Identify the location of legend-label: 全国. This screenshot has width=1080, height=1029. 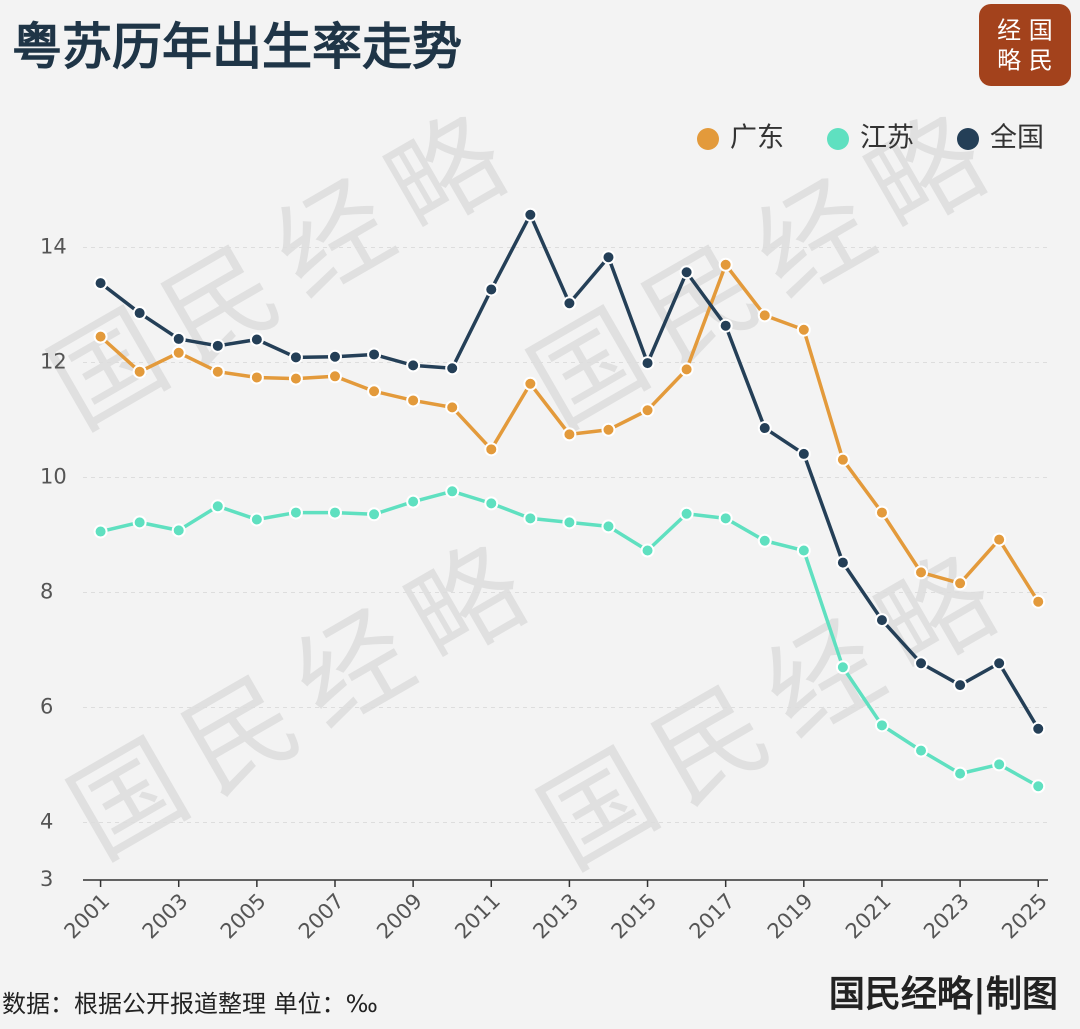
(1017, 138).